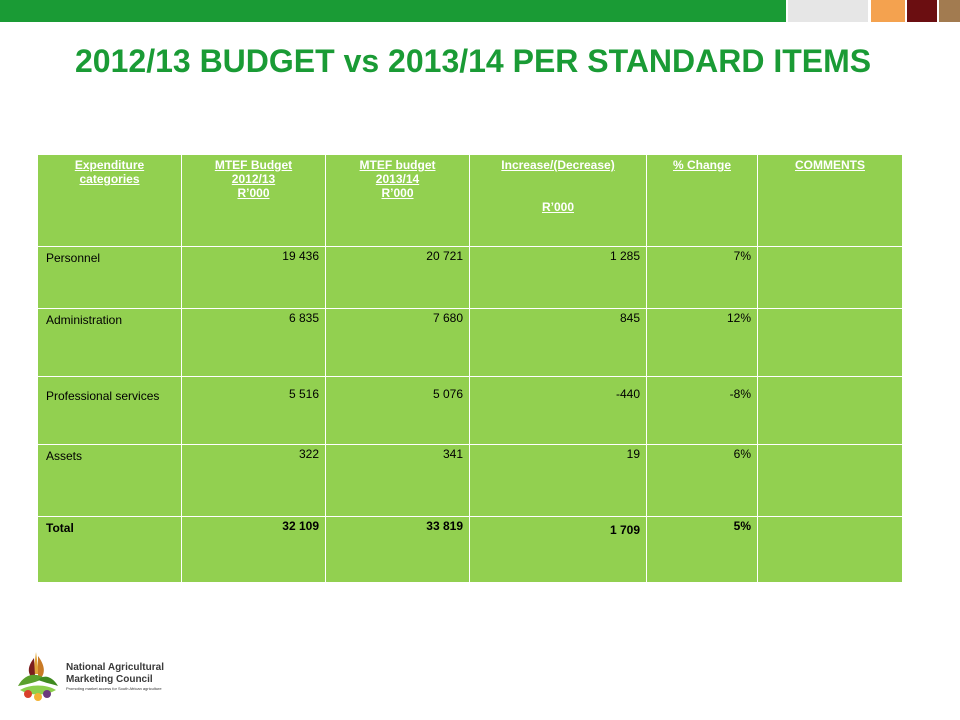  What do you see at coordinates (109, 165) in the screenshot?
I see `header-text: Expenditure` at bounding box center [109, 165].